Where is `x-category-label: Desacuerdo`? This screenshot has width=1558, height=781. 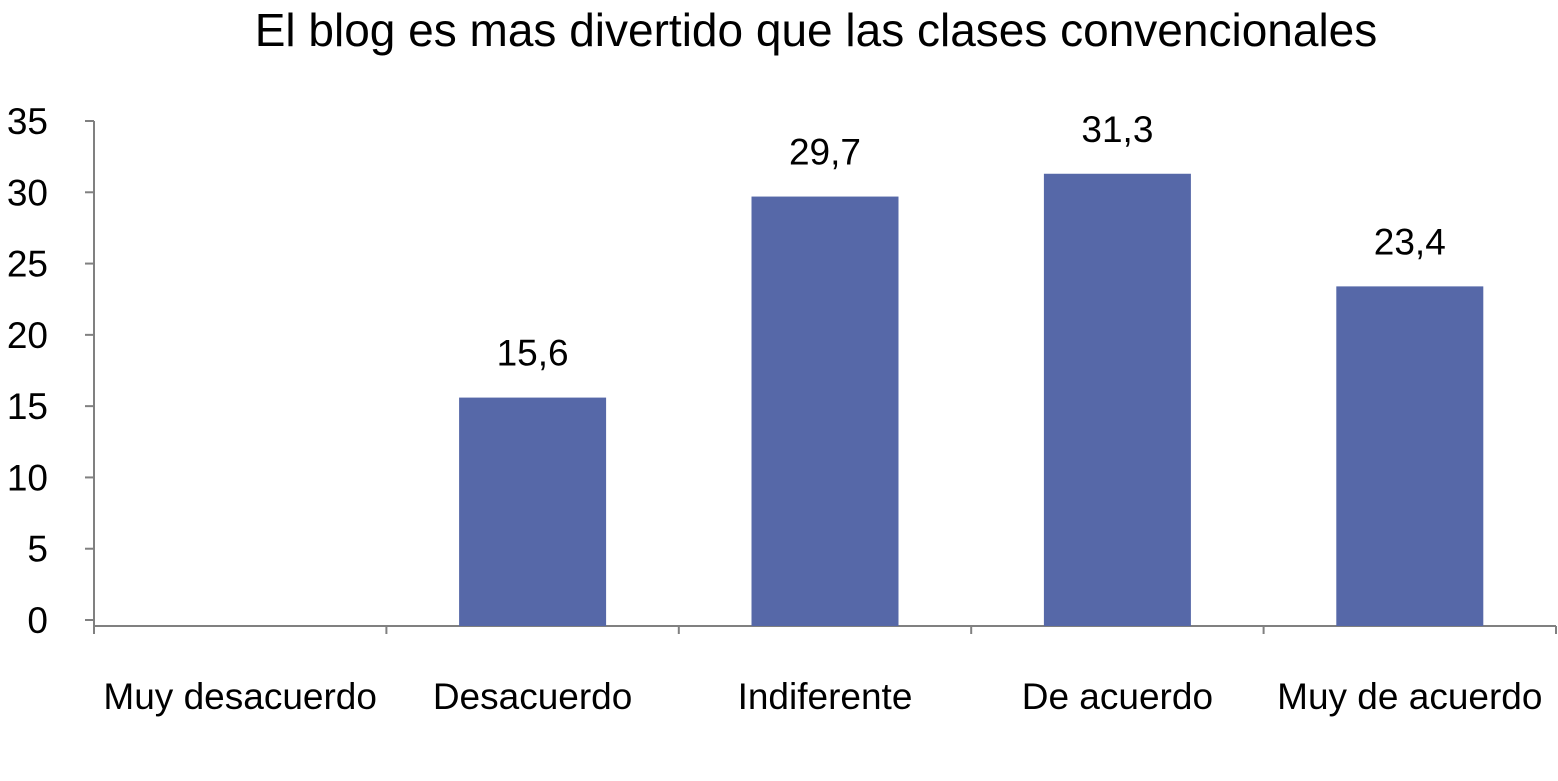 x-category-label: Desacuerdo is located at coordinates (532, 696).